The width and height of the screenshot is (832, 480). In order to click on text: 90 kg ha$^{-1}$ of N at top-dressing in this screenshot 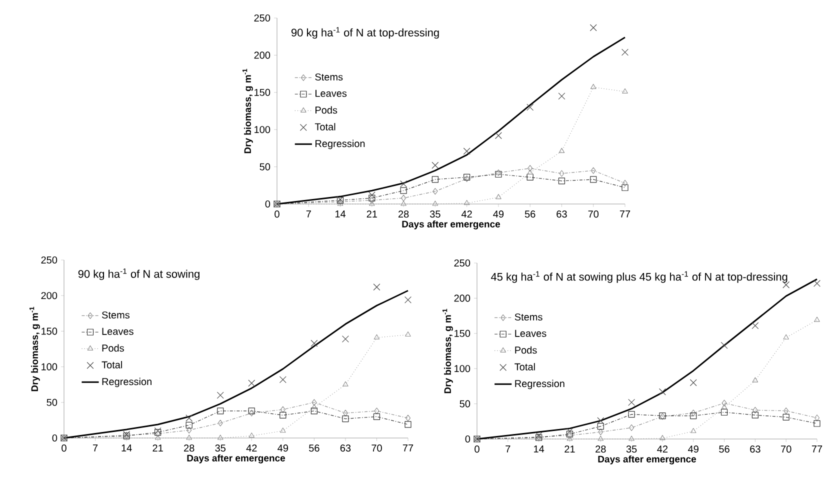, I will do `click(365, 33)`.